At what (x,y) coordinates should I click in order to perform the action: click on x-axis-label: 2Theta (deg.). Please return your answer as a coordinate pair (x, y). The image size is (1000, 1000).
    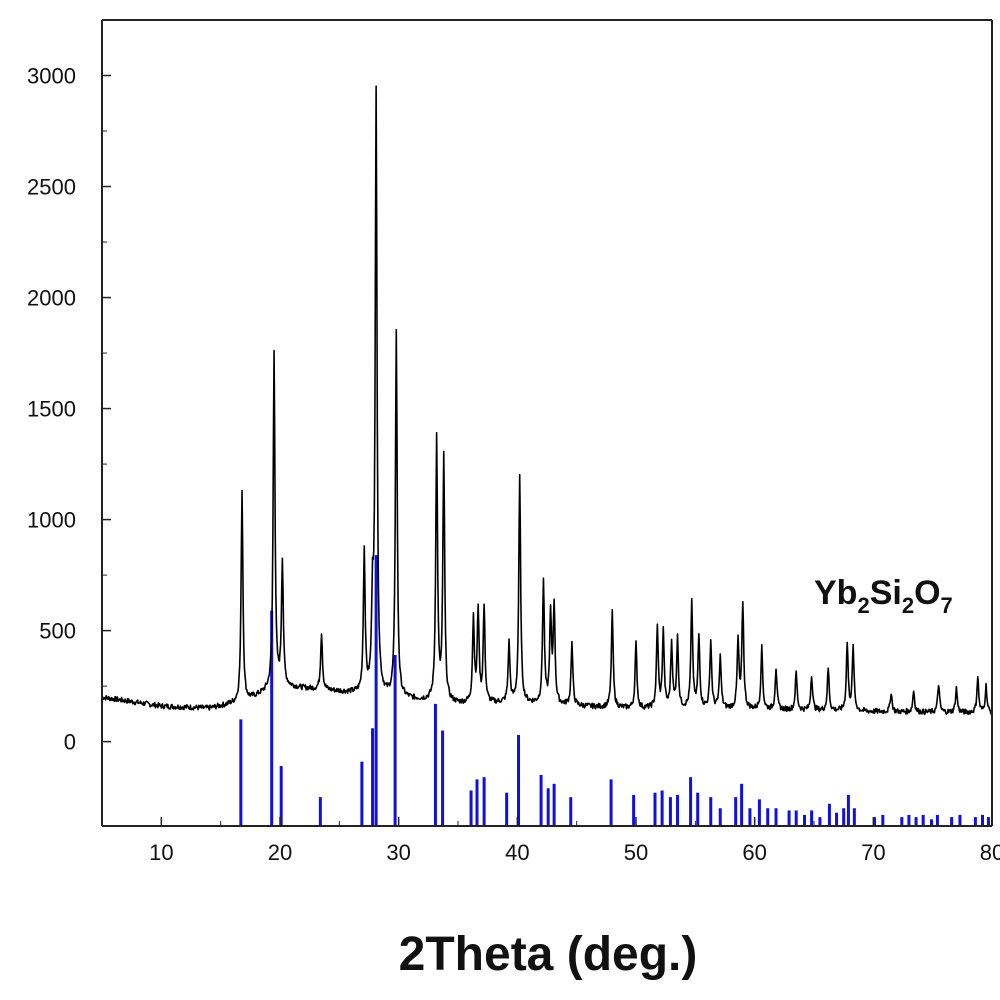
    Looking at the image, I should click on (548, 954).